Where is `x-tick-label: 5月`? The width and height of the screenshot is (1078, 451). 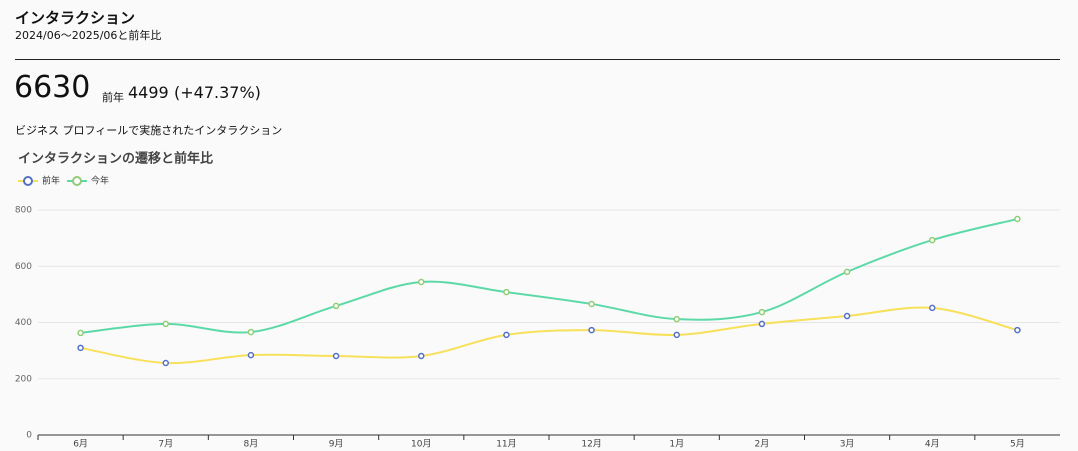 x-tick-label: 5月 is located at coordinates (1017, 444).